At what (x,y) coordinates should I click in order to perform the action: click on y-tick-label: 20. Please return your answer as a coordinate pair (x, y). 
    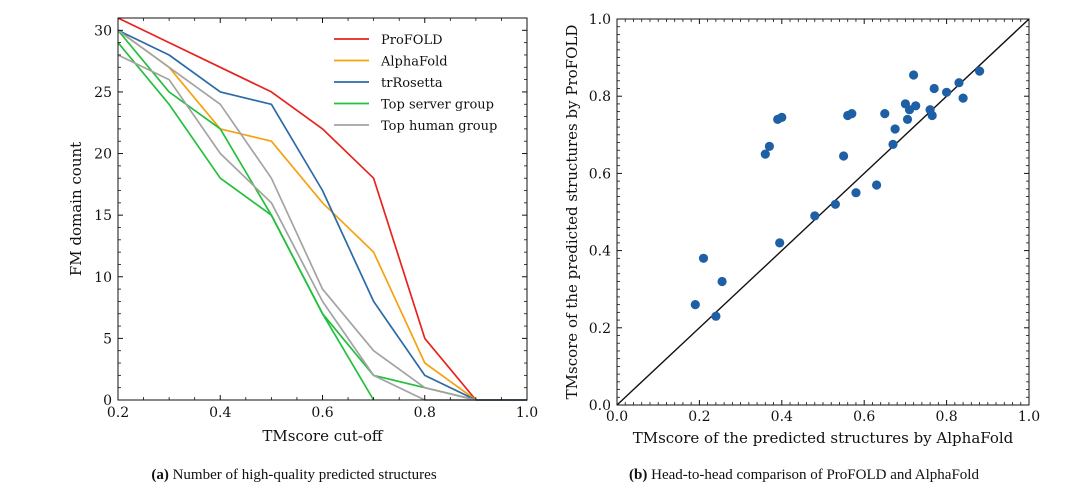
    Looking at the image, I should click on (103, 155).